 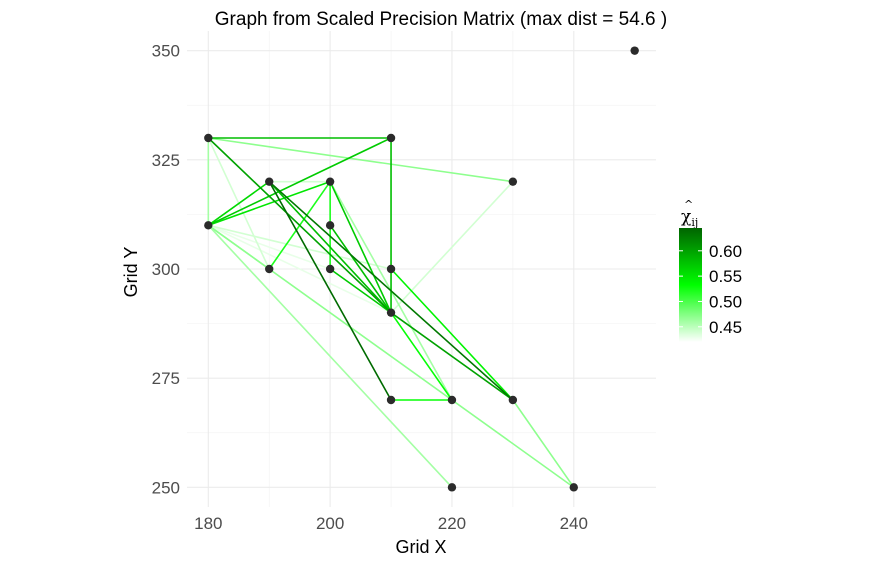 I want to click on x-tick-label: 220, so click(x=452, y=523).